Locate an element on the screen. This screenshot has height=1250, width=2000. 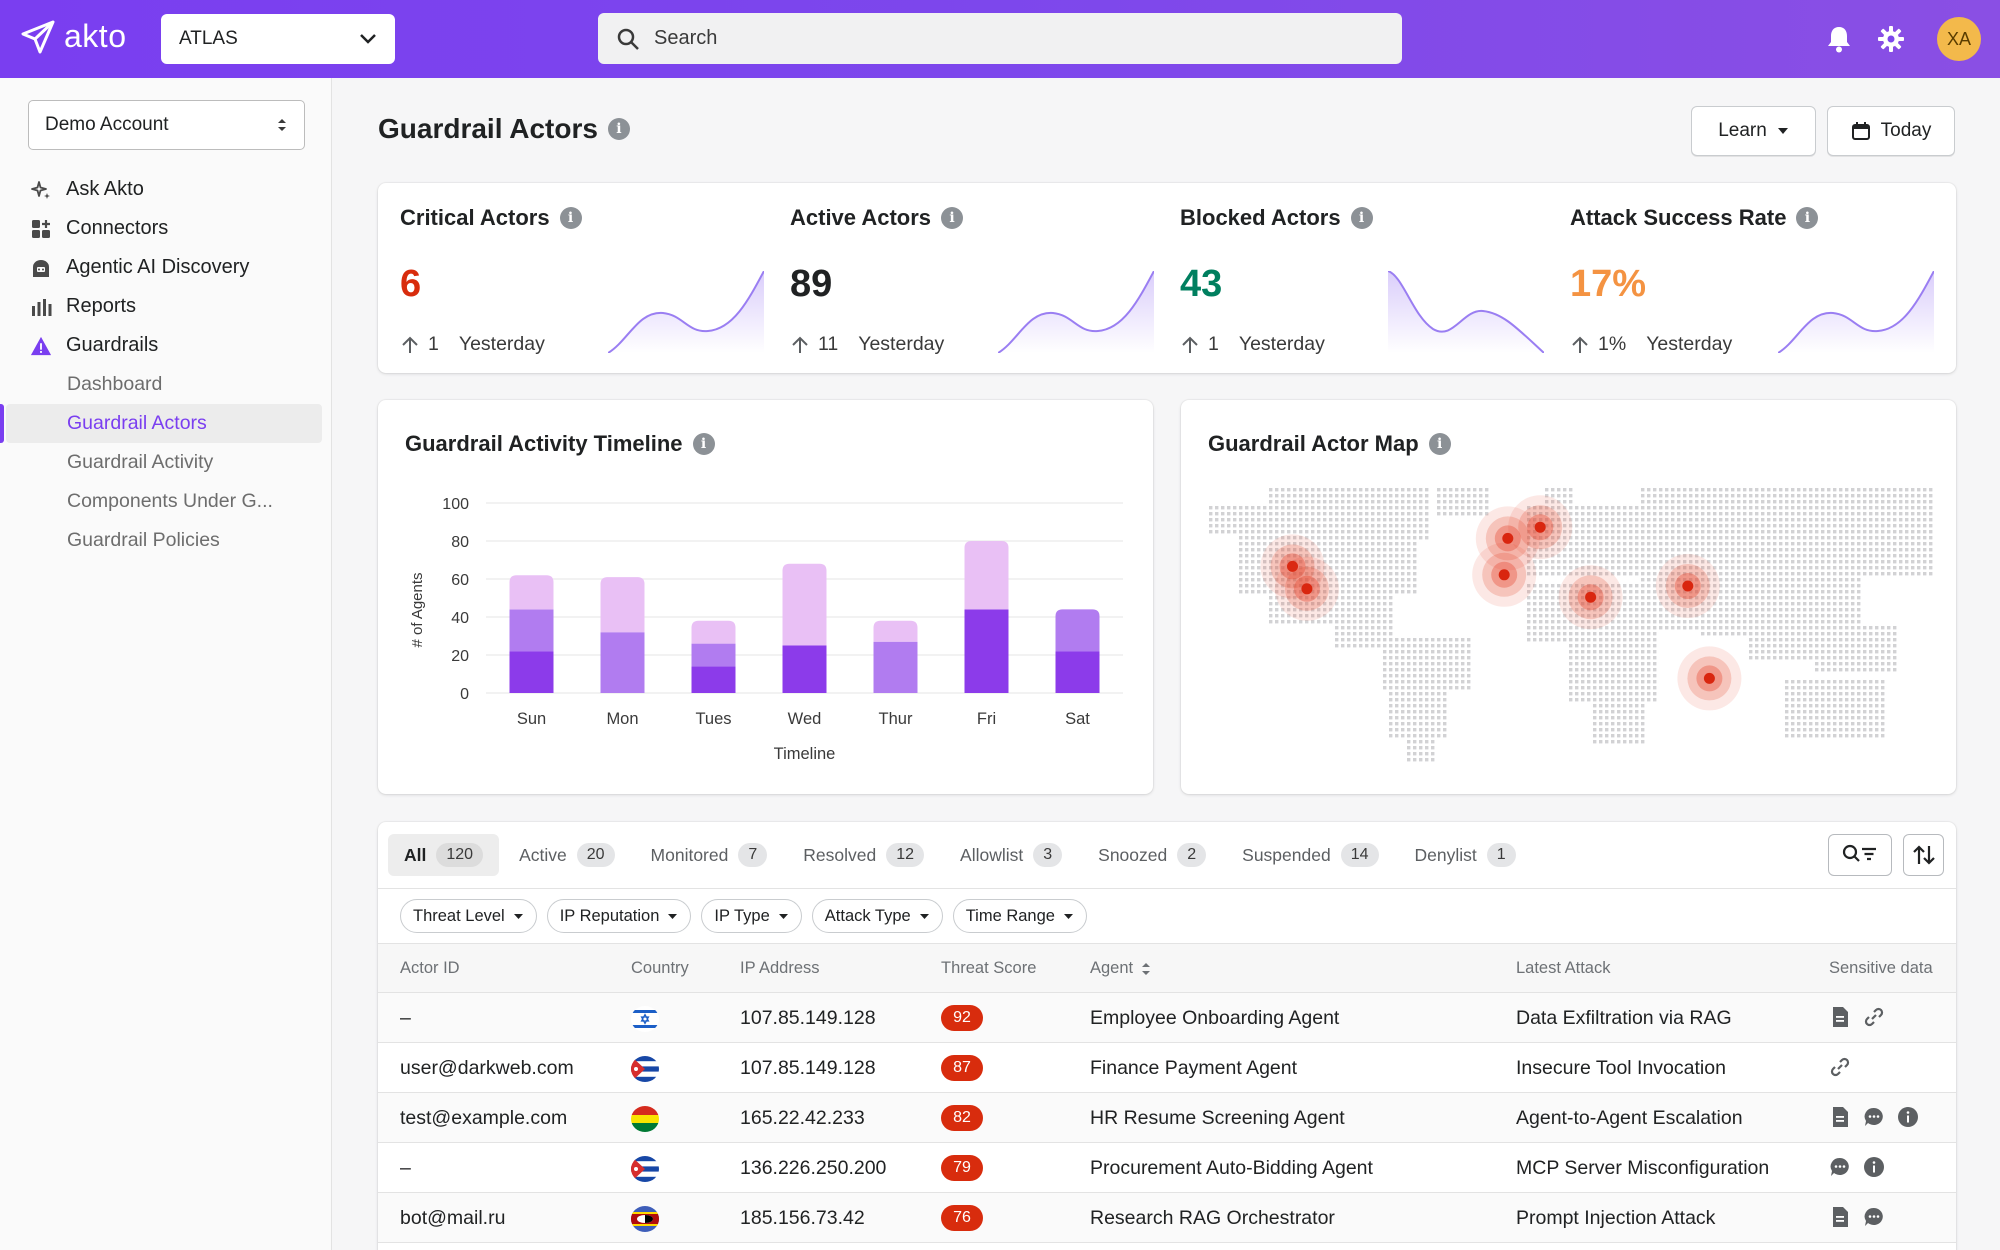
filter-attack-type: Attack Type is located at coordinates (877, 916).